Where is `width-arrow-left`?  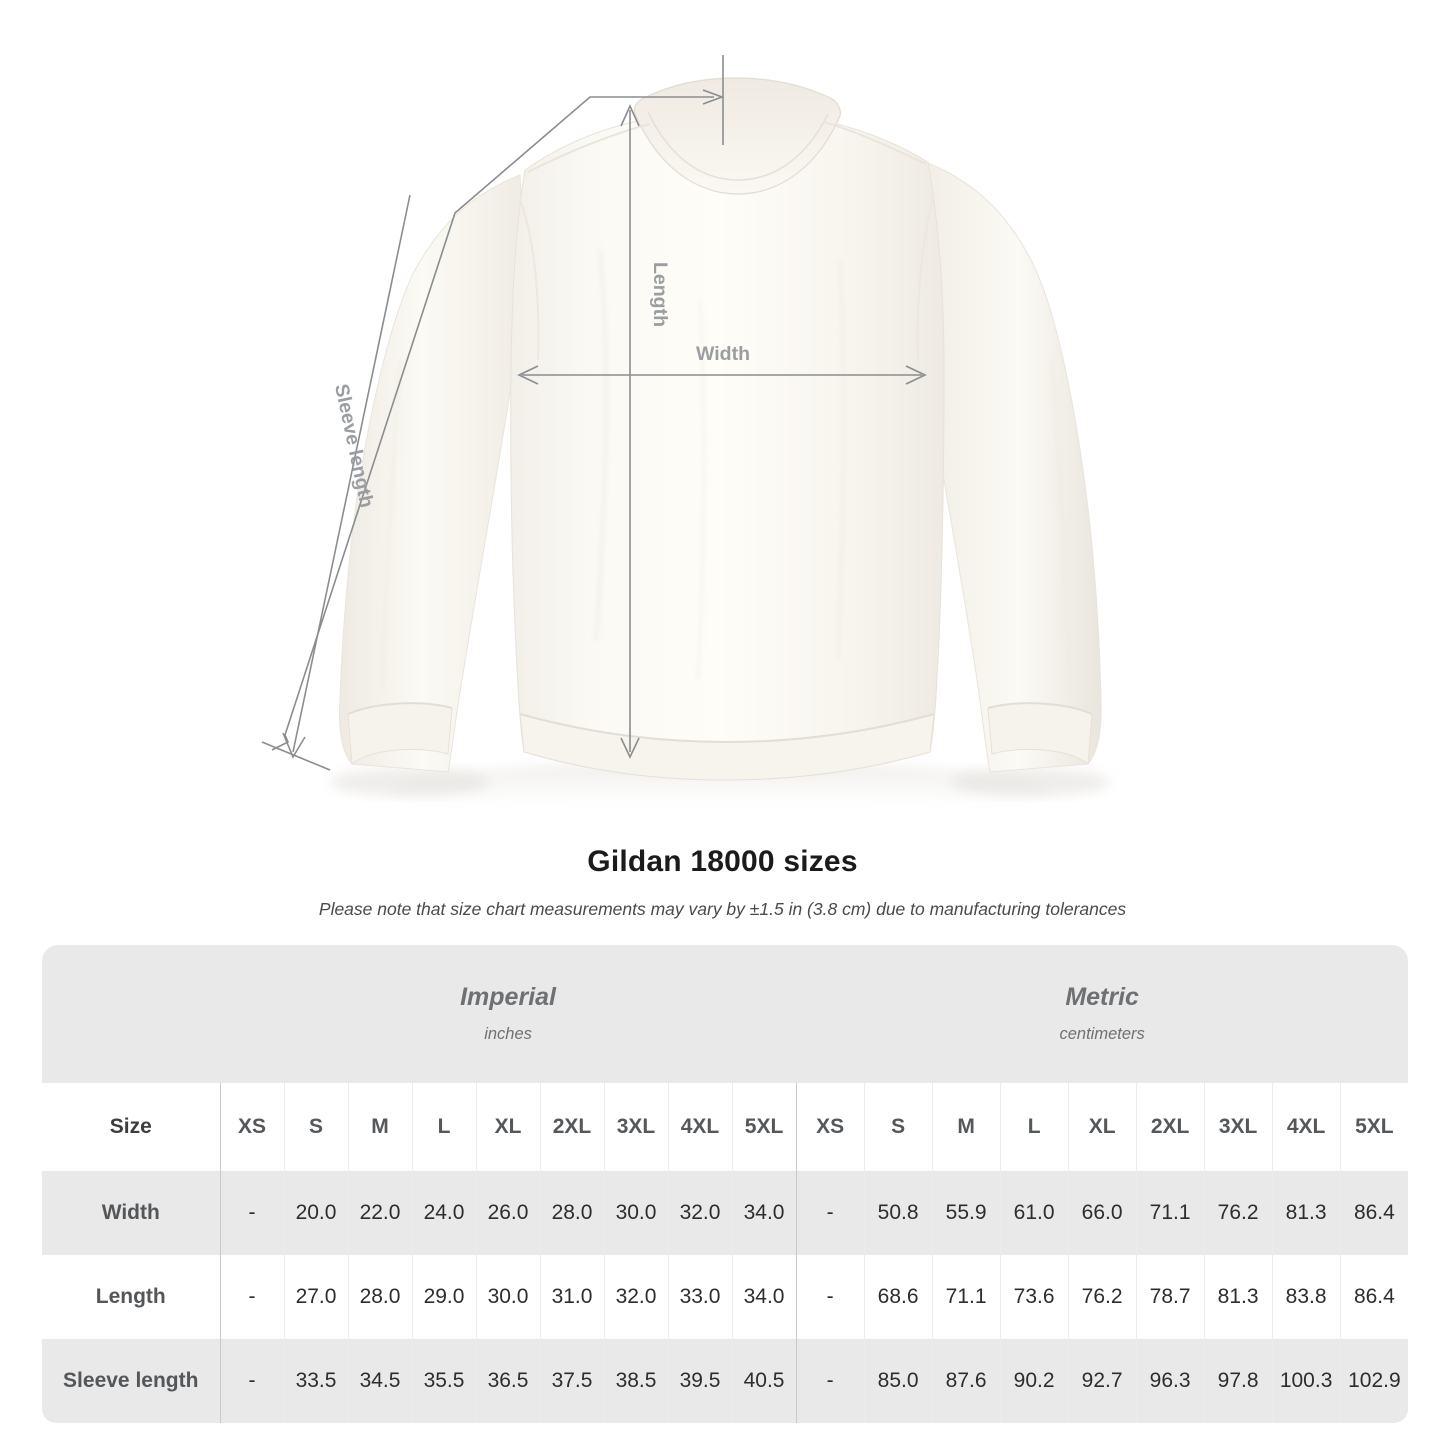 width-arrow-left is located at coordinates (528, 375).